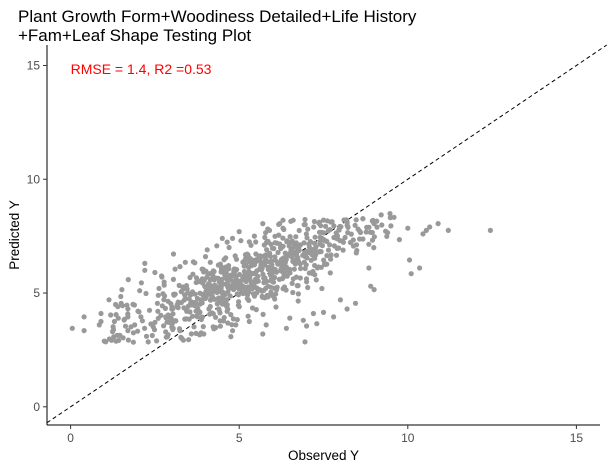 The image size is (610, 470). I want to click on y-tick-label: 10, so click(34, 179).